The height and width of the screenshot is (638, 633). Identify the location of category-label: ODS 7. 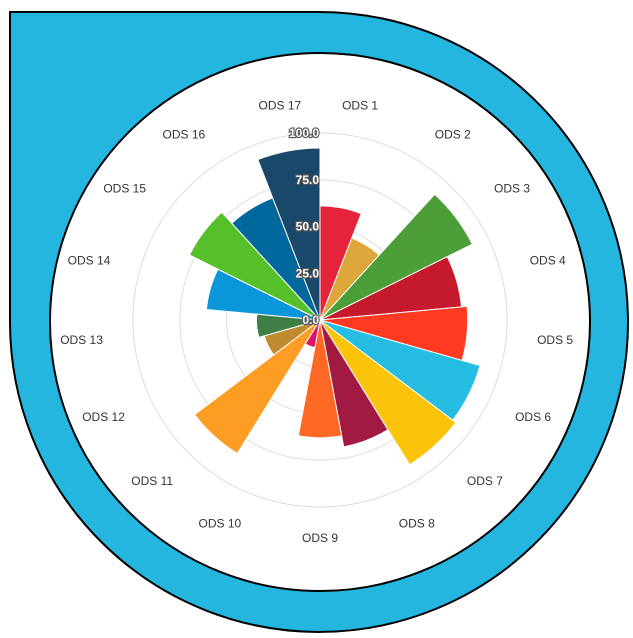
(485, 481).